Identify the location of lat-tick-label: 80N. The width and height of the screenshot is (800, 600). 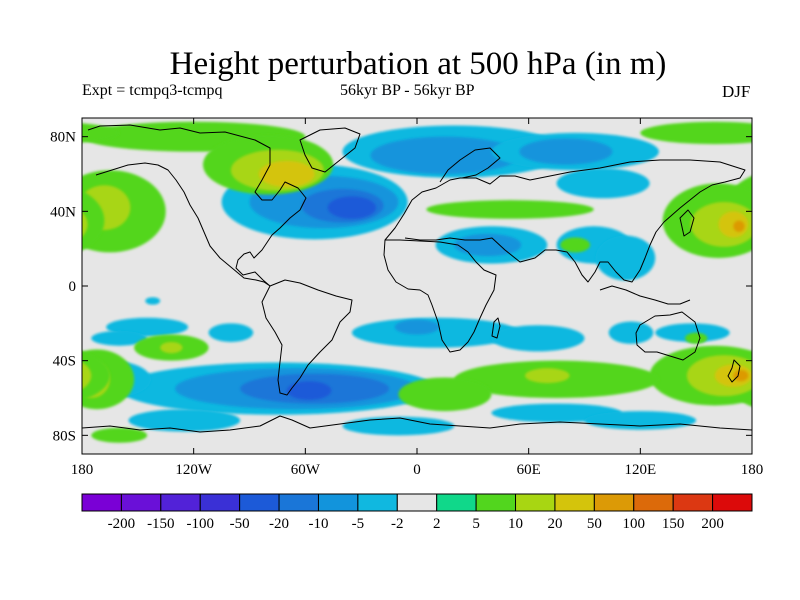
(63, 138).